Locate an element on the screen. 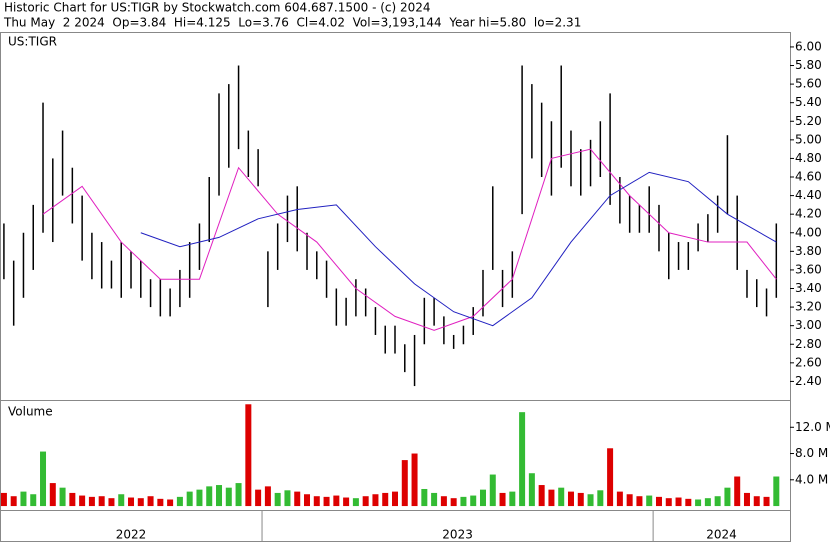 The height and width of the screenshot is (543, 830). y-tick-label: 2.40 is located at coordinates (808, 381).